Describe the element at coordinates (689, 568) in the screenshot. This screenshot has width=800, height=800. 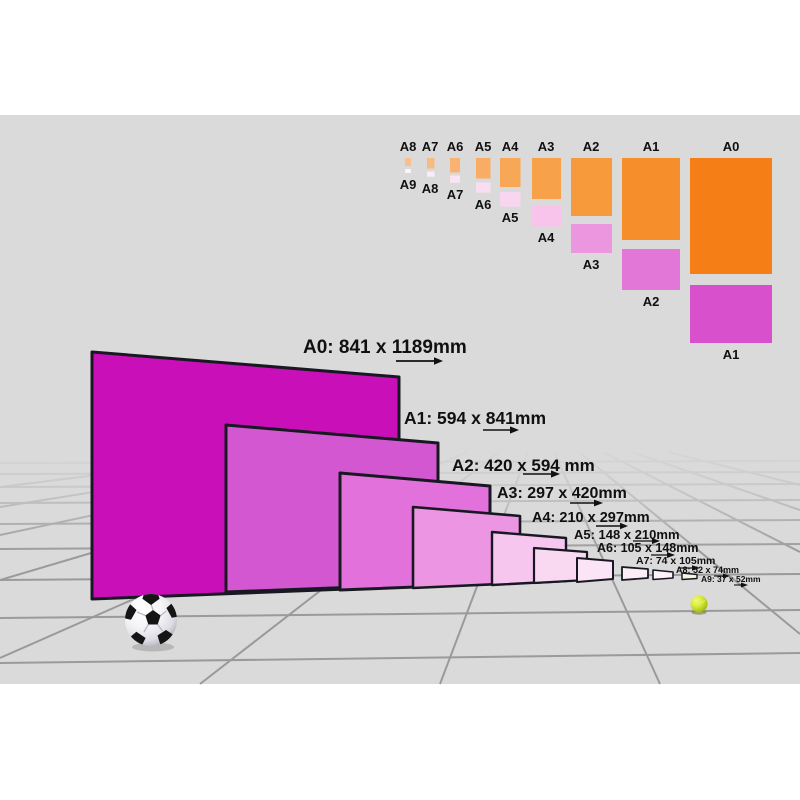
I see `arrow-A7` at that location.